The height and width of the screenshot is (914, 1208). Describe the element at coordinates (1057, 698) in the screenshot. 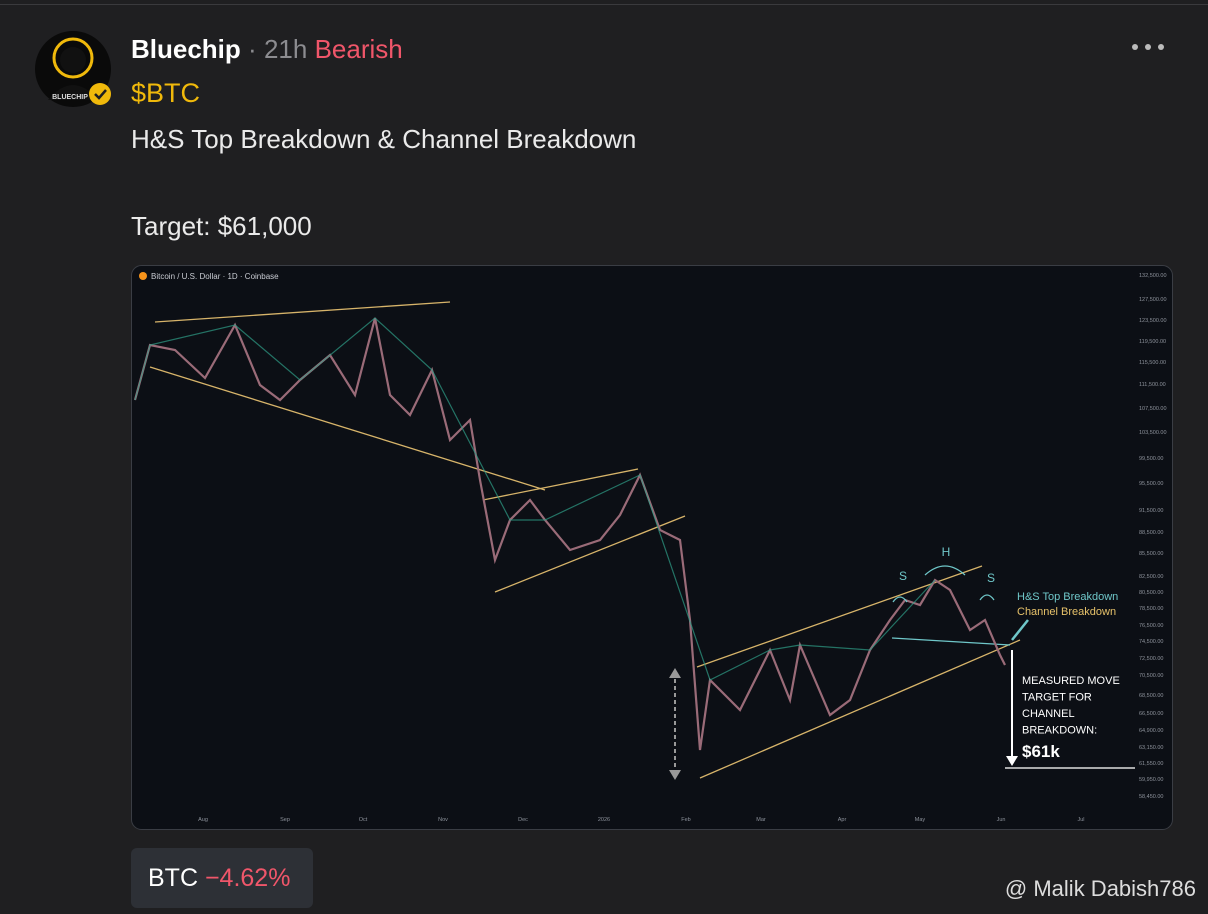

I see `target-note: TARGET FOR` at that location.